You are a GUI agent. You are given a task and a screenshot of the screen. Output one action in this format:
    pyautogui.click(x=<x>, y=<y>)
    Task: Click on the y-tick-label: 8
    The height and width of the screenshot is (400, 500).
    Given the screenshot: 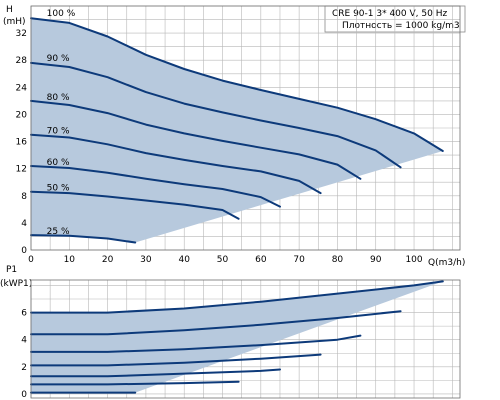 What is the action you would take?
    pyautogui.click(x=24, y=197)
    